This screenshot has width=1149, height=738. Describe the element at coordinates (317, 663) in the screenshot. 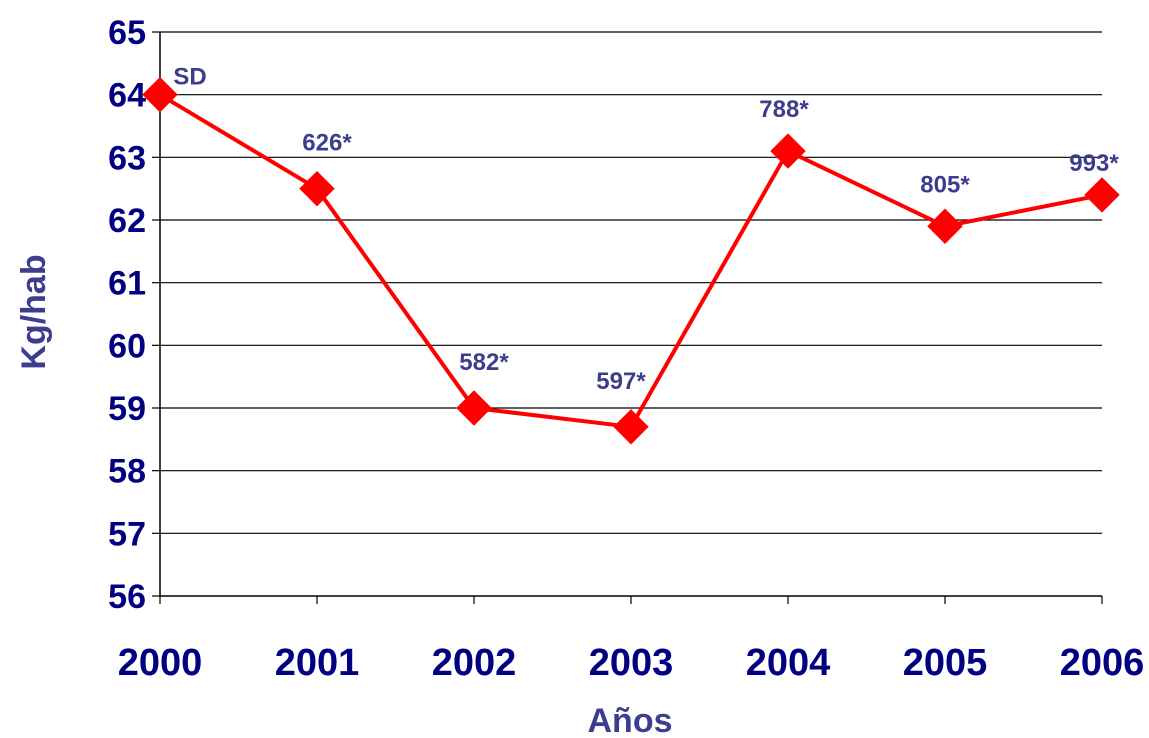

I see `x-tick-label: 2001` at that location.